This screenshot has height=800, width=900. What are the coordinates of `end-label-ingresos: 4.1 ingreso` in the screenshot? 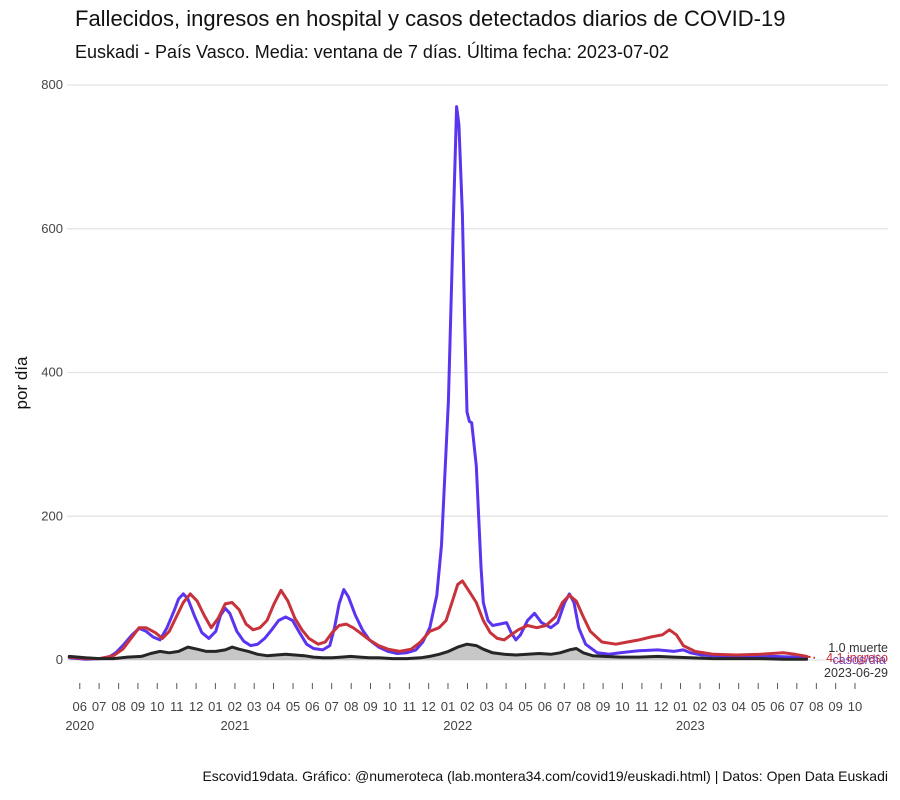 It's located at (857, 658).